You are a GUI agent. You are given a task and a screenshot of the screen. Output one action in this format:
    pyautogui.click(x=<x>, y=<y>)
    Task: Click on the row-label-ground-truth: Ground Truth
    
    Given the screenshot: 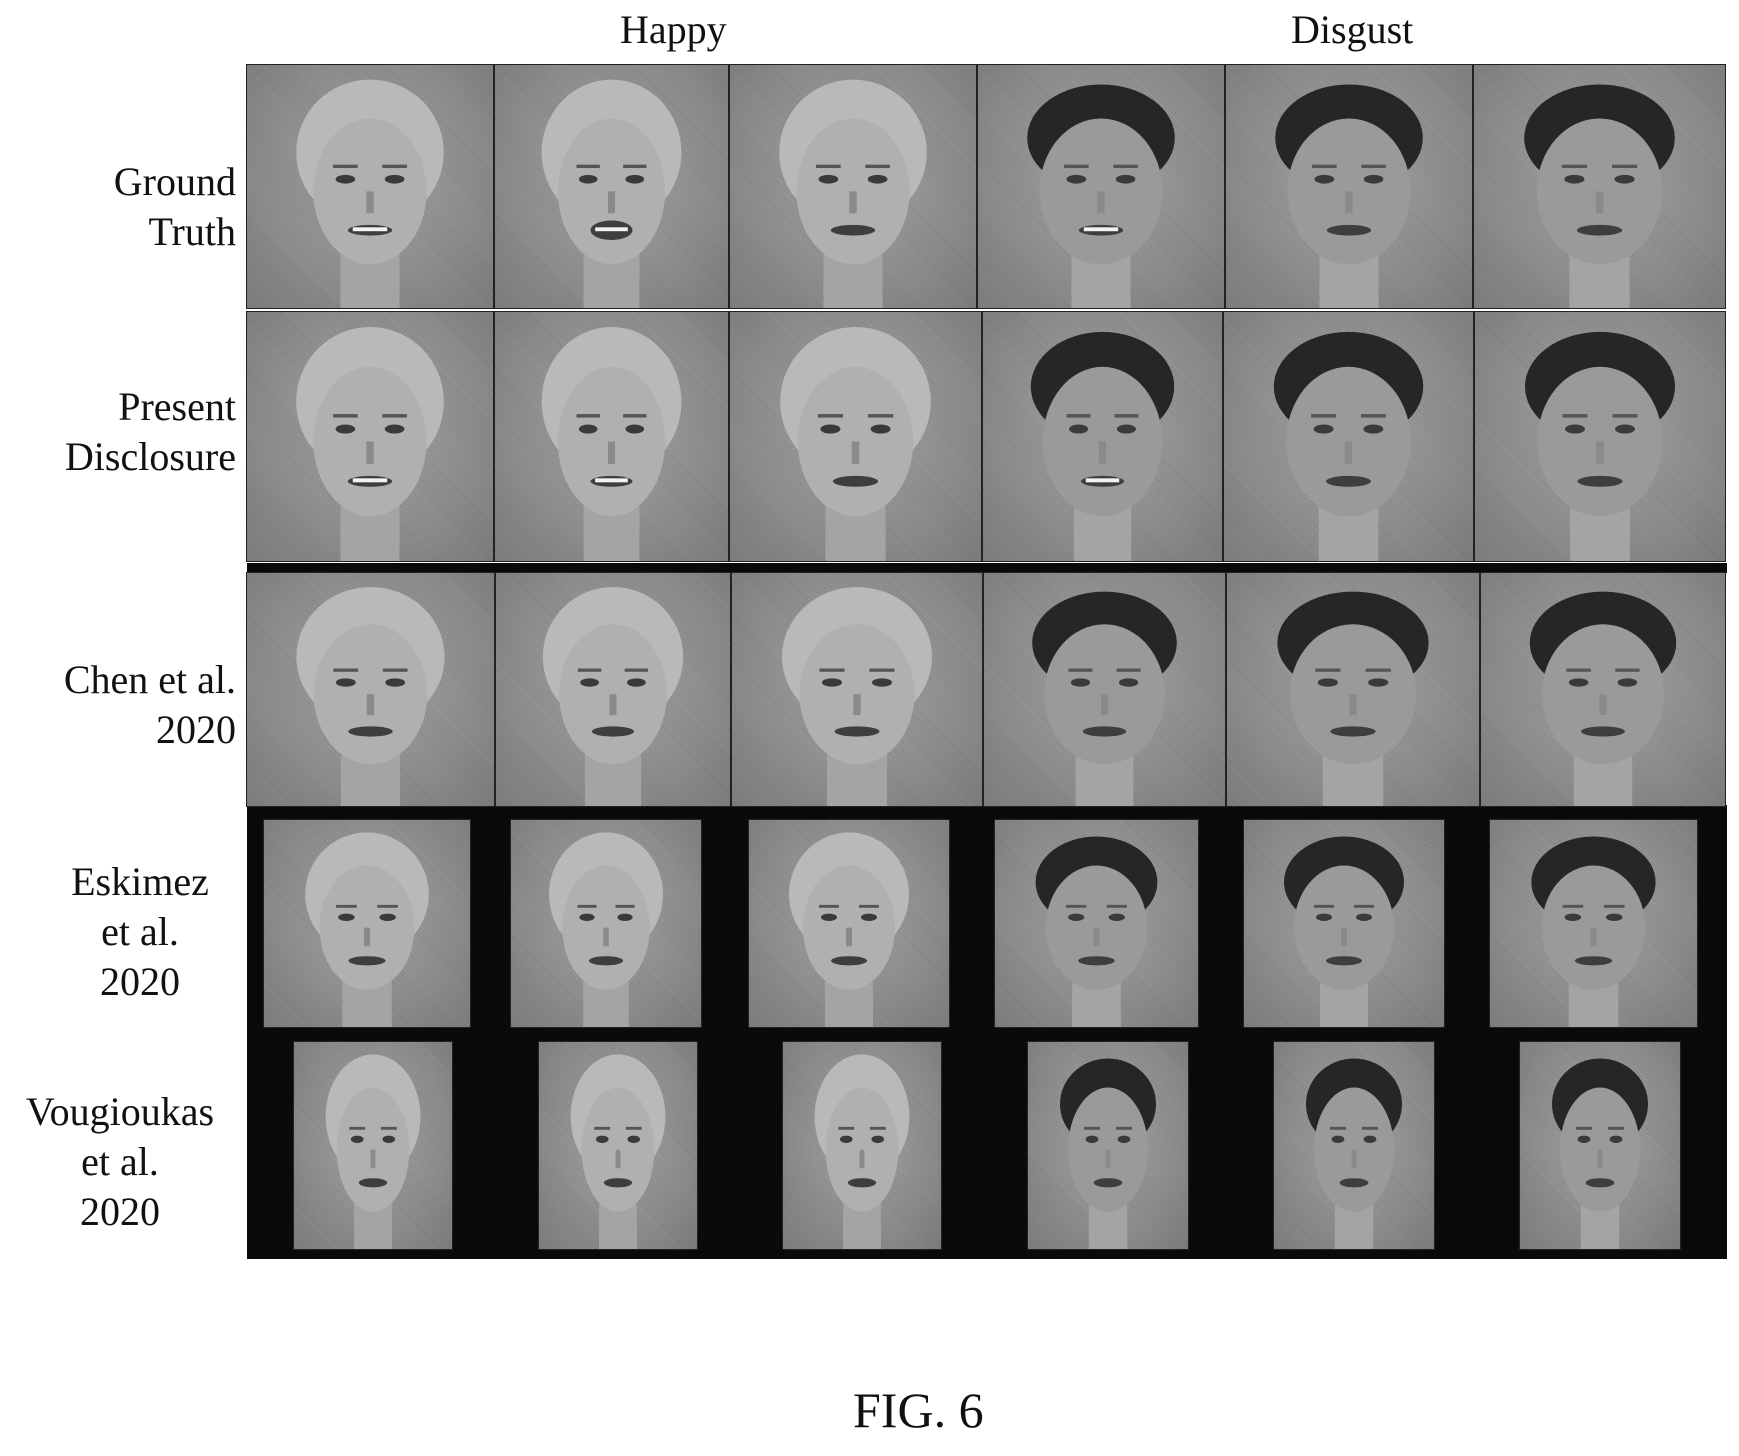 What is the action you would take?
    pyautogui.click(x=174, y=206)
    